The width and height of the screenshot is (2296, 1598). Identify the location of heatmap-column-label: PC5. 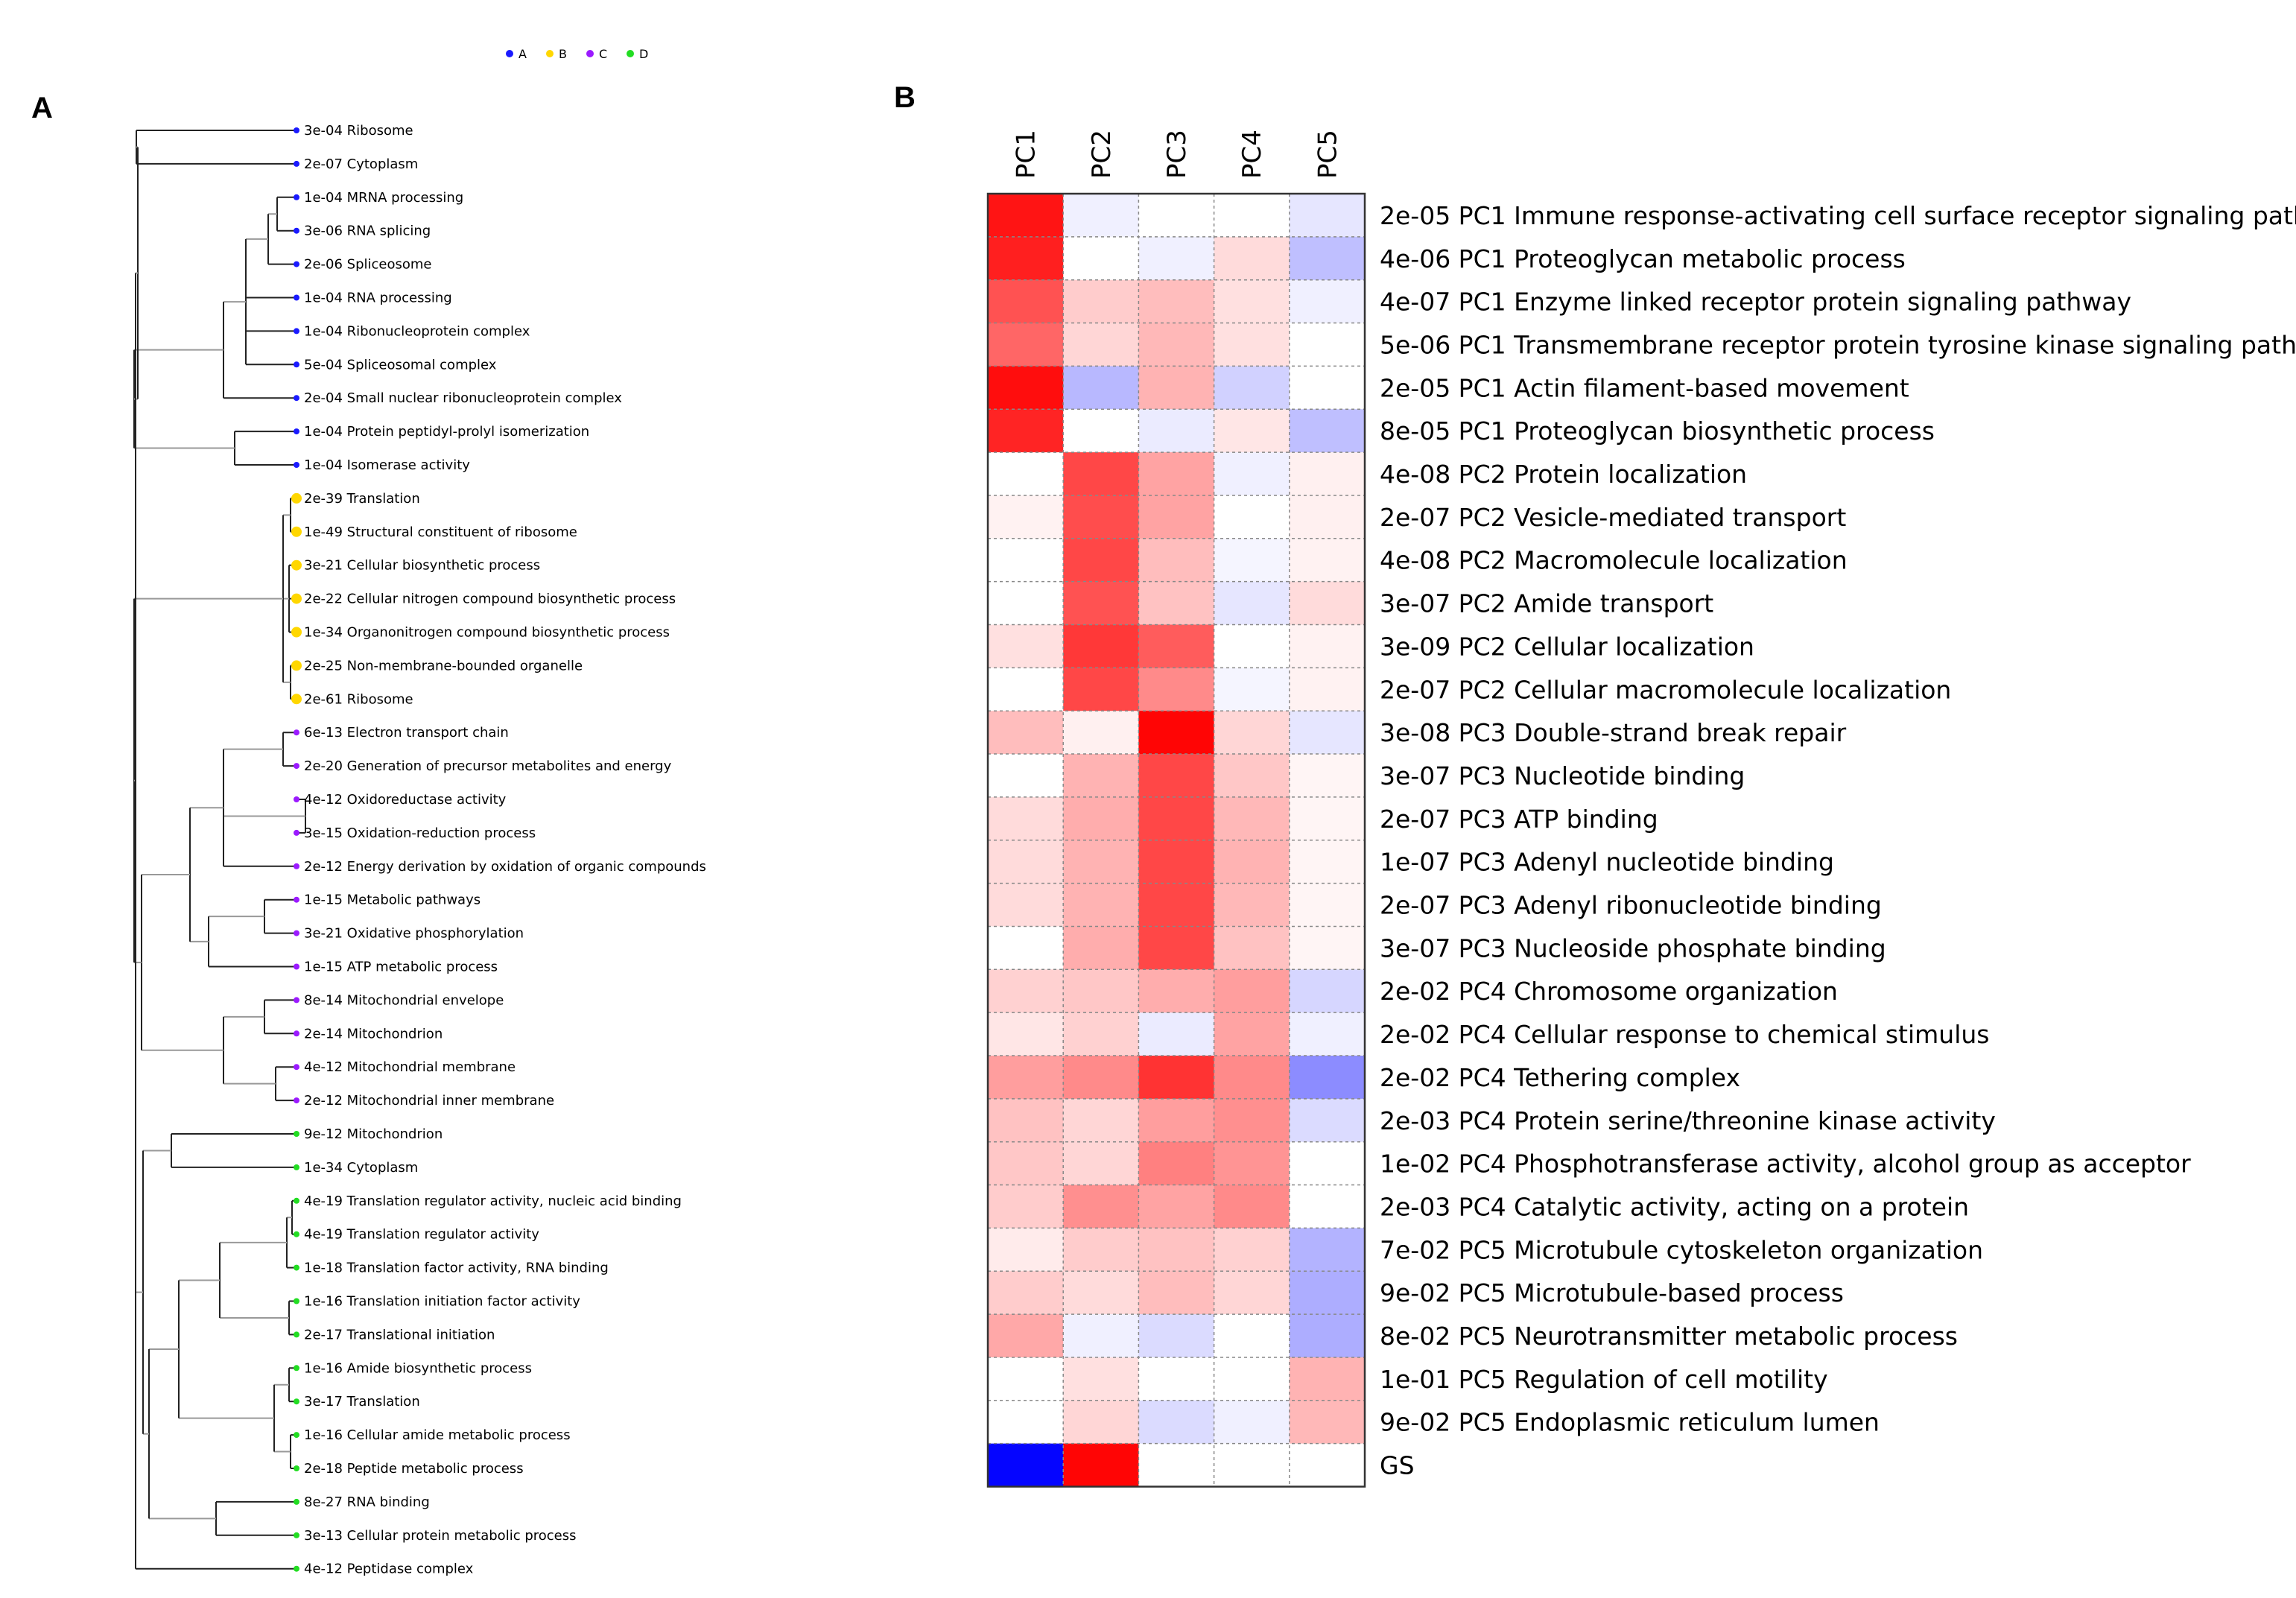
(1327, 154).